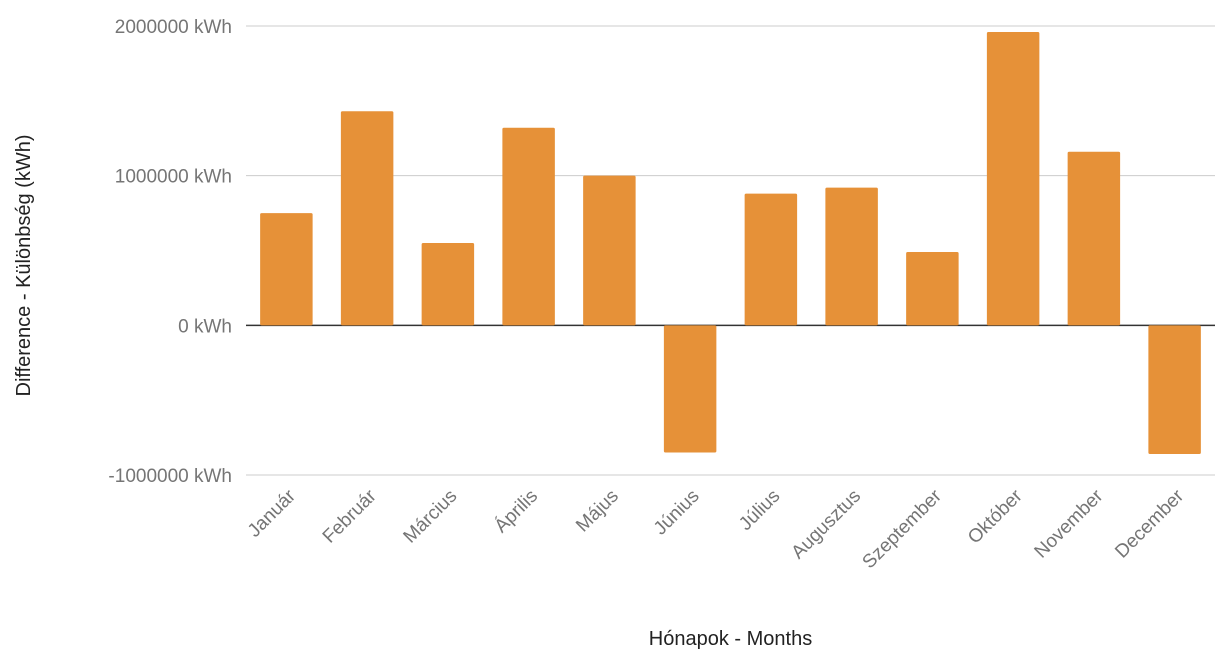  Describe the element at coordinates (1069, 523) in the screenshot. I see `x-tick-label: November` at that location.